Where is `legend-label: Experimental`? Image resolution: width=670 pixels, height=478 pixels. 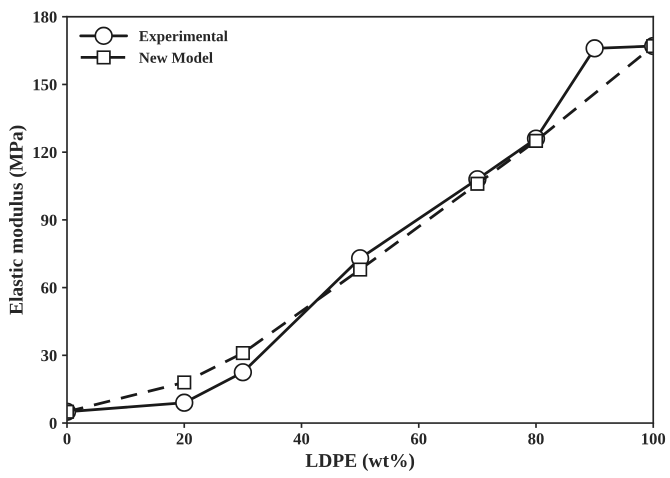 legend-label: Experimental is located at coordinates (183, 37).